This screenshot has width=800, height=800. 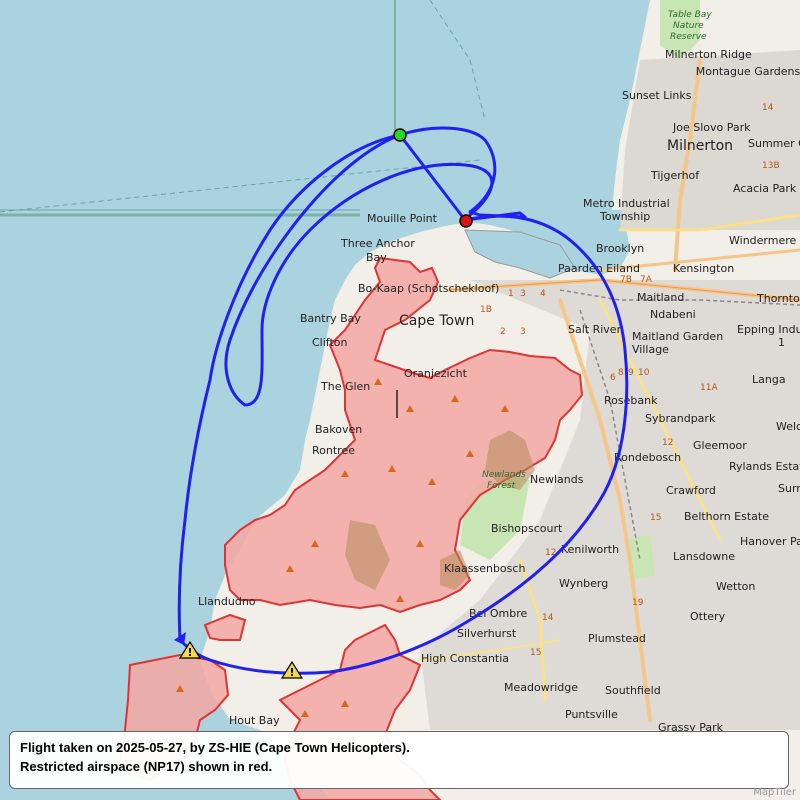 I want to click on svg-text: Surr, so click(x=789, y=488).